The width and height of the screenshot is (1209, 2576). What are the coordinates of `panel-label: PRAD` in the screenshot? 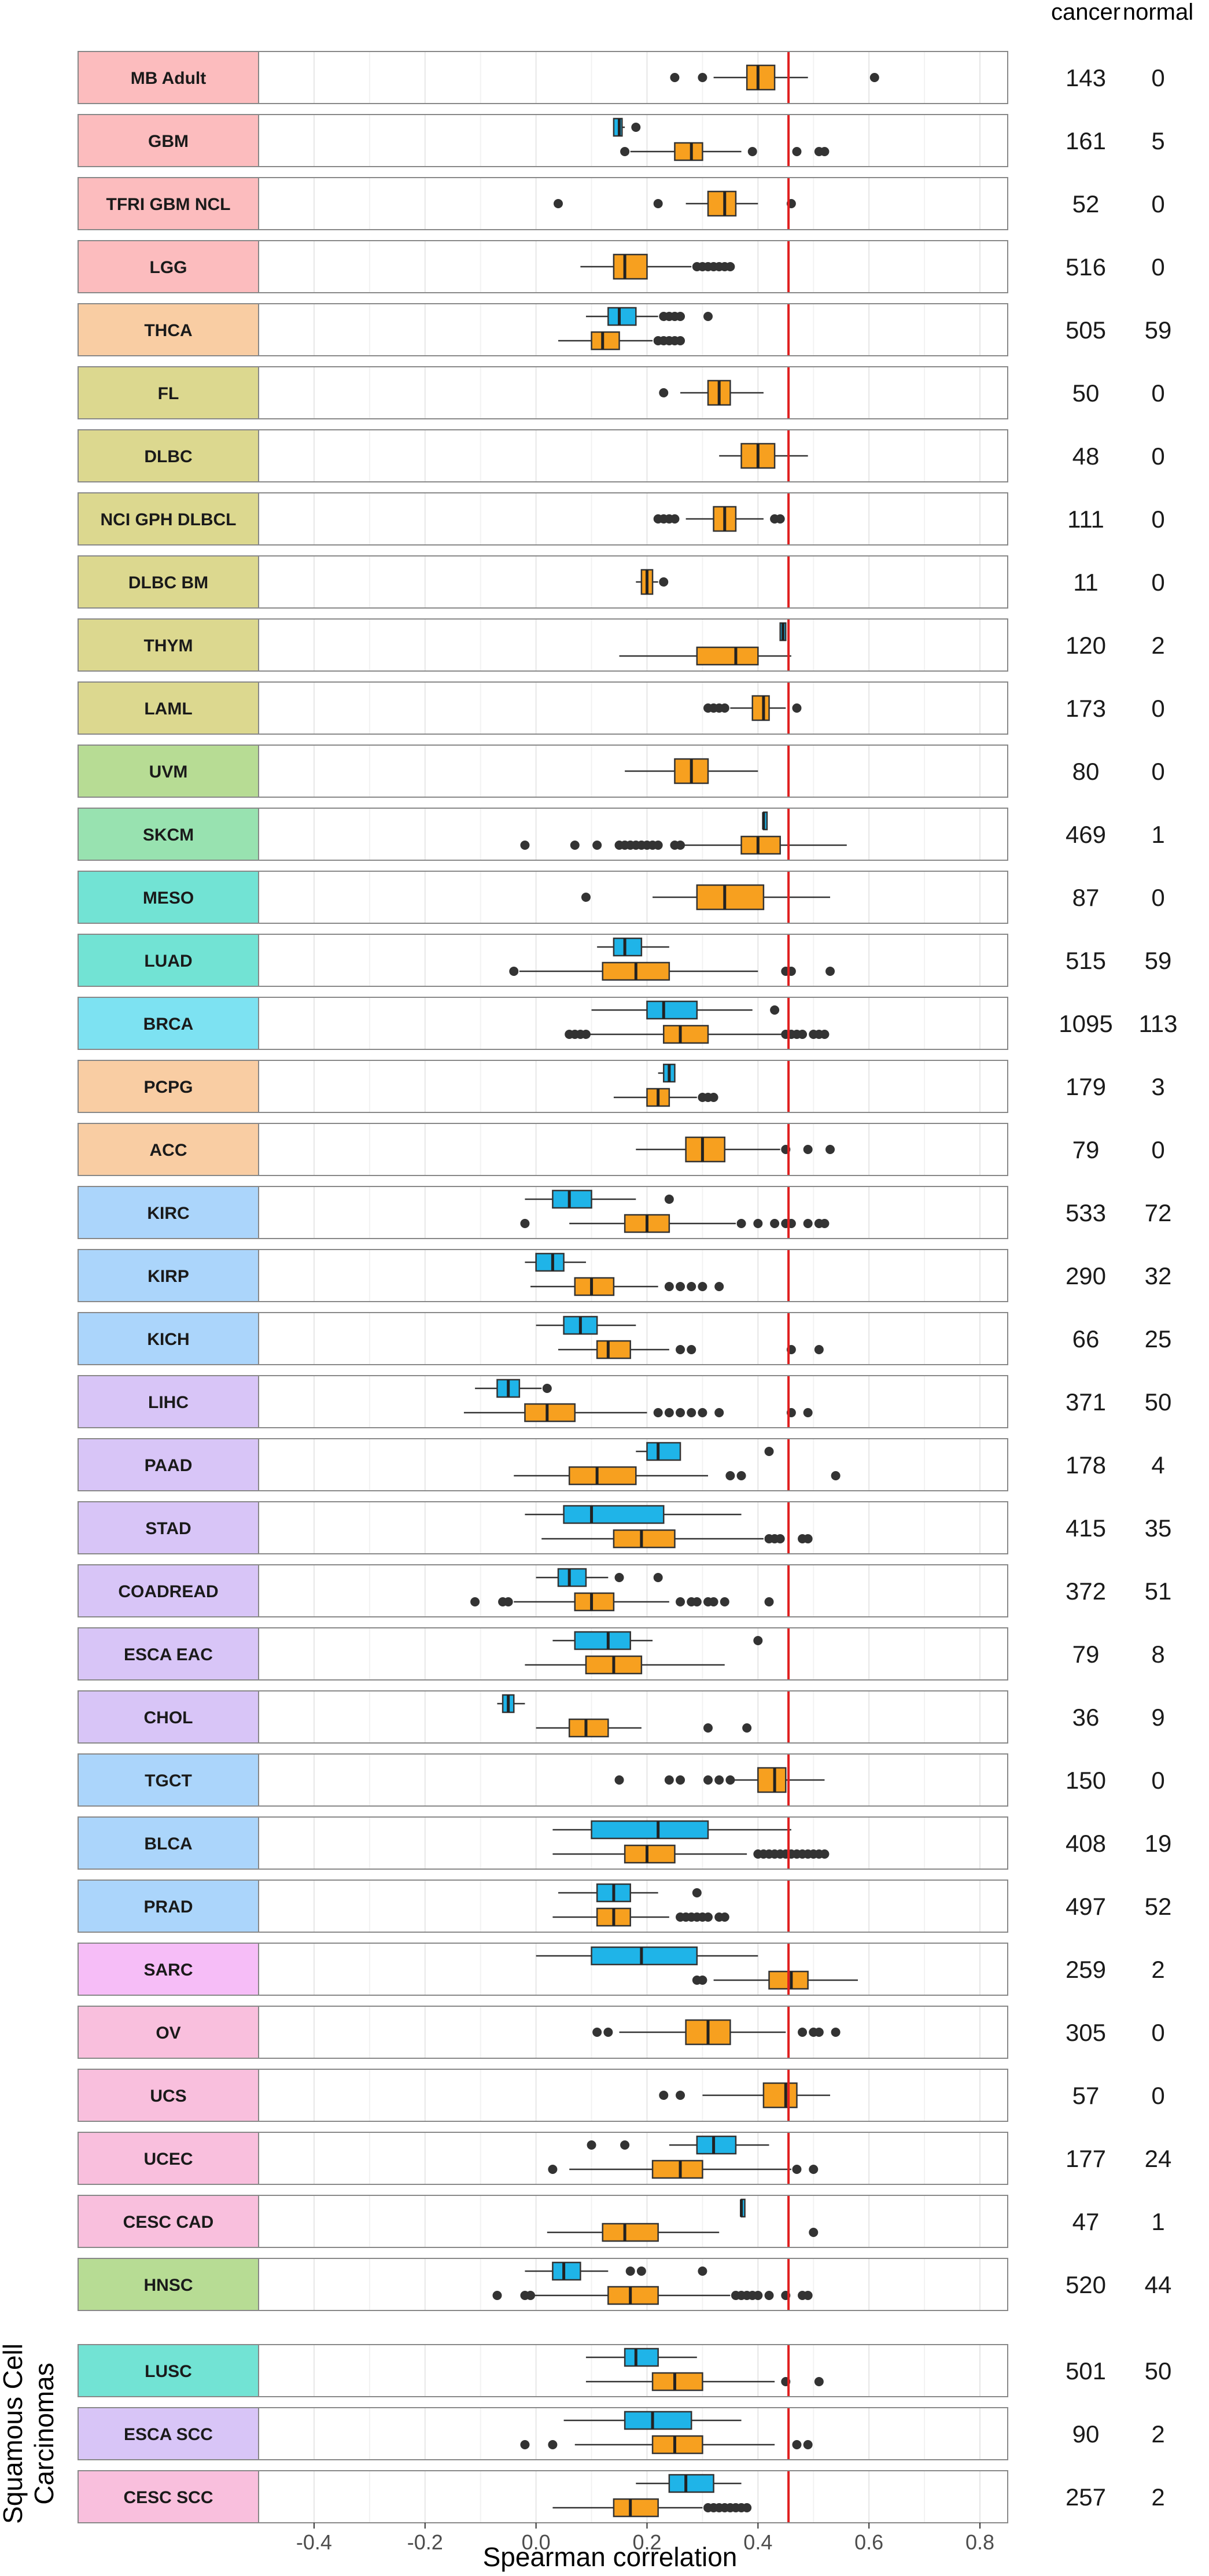 It's located at (168, 1907).